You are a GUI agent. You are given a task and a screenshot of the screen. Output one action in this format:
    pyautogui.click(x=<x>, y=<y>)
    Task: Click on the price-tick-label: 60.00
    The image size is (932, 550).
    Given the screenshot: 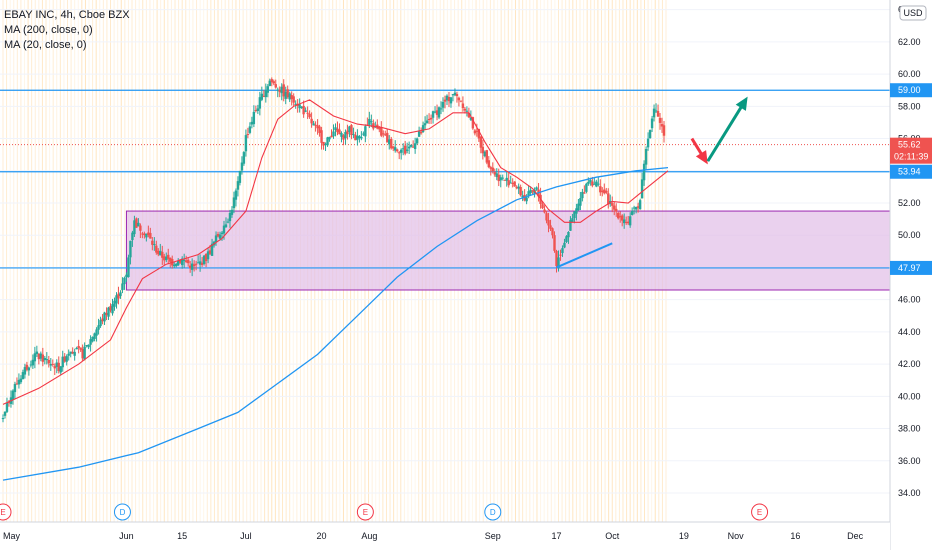 What is the action you would take?
    pyautogui.click(x=909, y=74)
    